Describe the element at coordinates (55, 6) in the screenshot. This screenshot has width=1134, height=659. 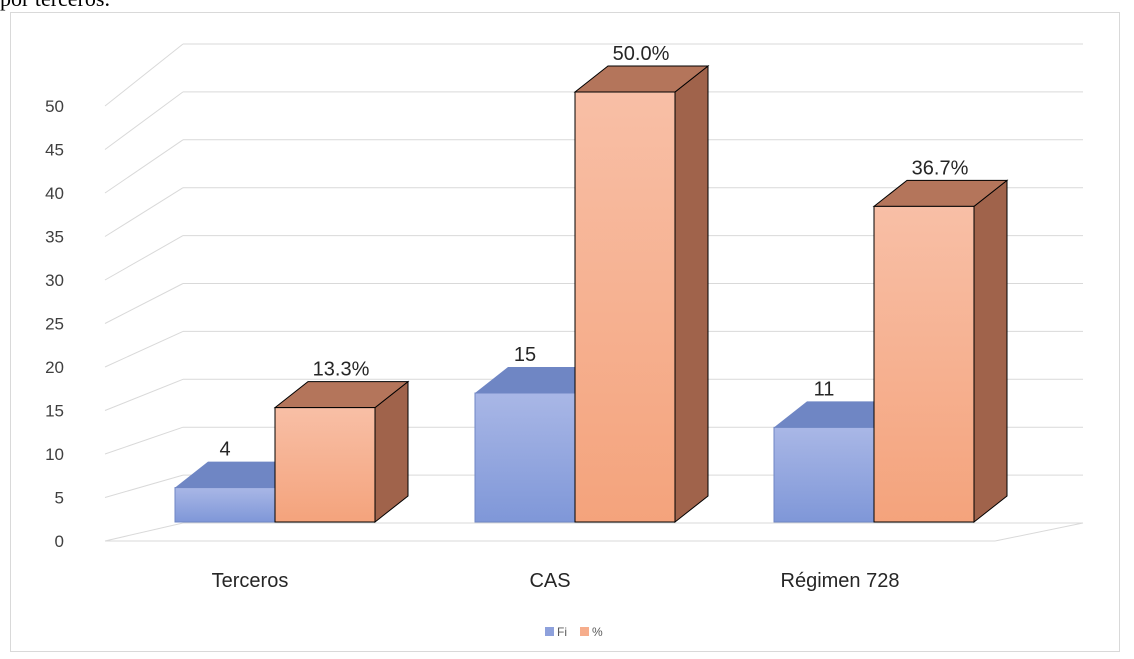
I see `header-text: por terceros.` at that location.